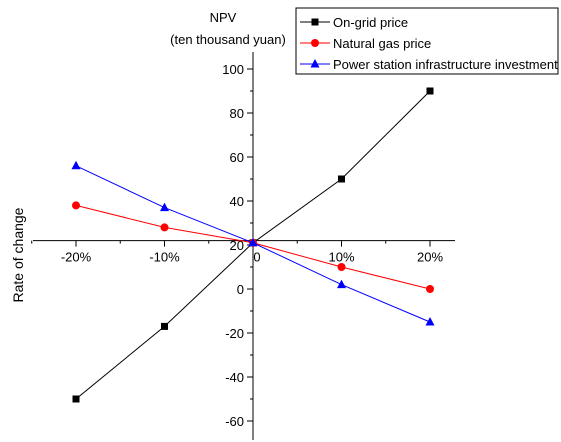 The width and height of the screenshot is (561, 442). What do you see at coordinates (234, 333) in the screenshot?
I see `y-tick-label: -20` at bounding box center [234, 333].